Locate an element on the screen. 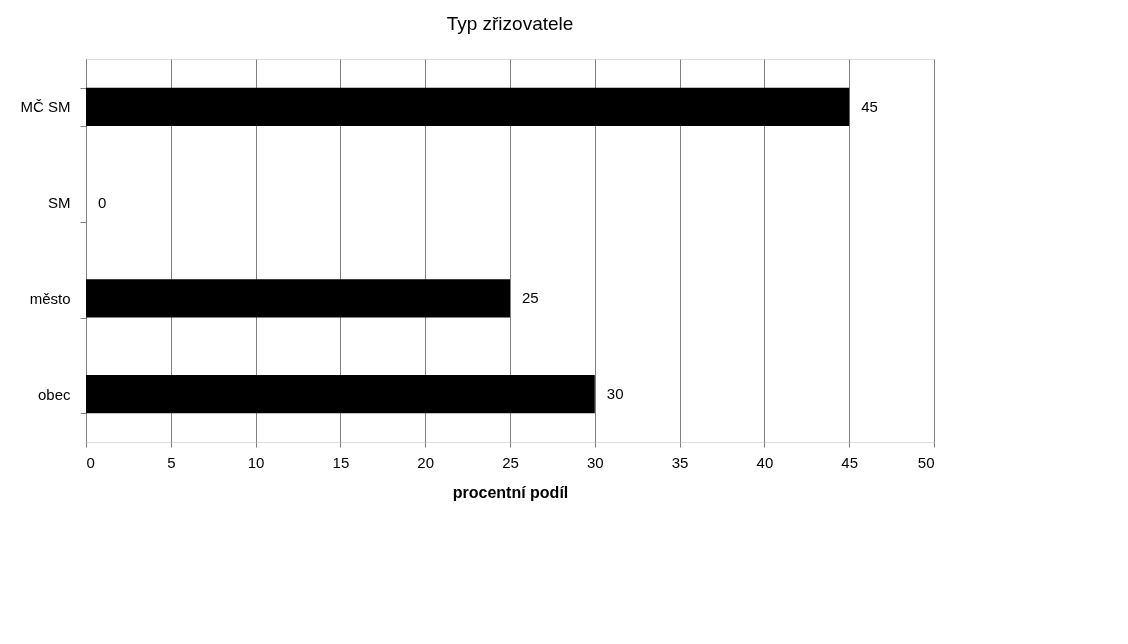  x-tick-label: 20 is located at coordinates (426, 462).